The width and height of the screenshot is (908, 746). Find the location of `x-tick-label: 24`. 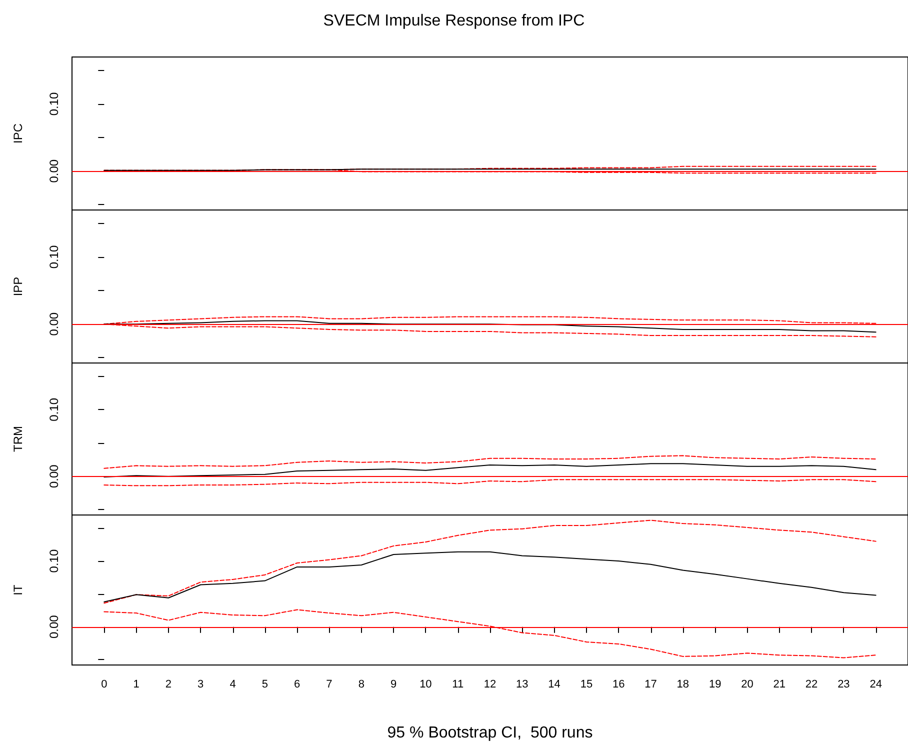

x-tick-label: 24 is located at coordinates (876, 684).